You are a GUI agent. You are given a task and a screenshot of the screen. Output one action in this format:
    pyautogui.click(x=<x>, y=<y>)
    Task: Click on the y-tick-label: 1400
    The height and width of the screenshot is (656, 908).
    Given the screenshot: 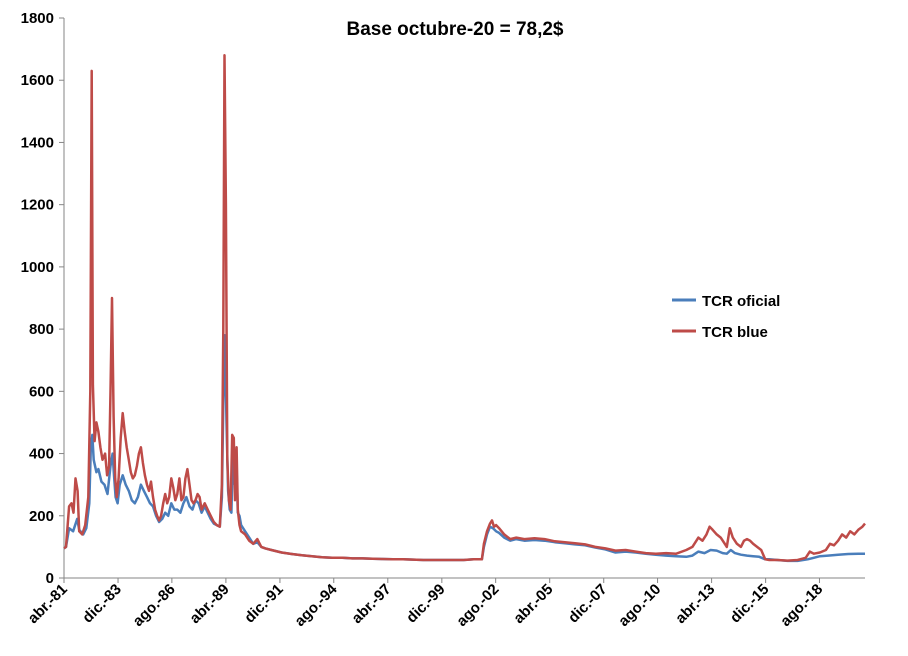 What is the action you would take?
    pyautogui.click(x=37, y=142)
    